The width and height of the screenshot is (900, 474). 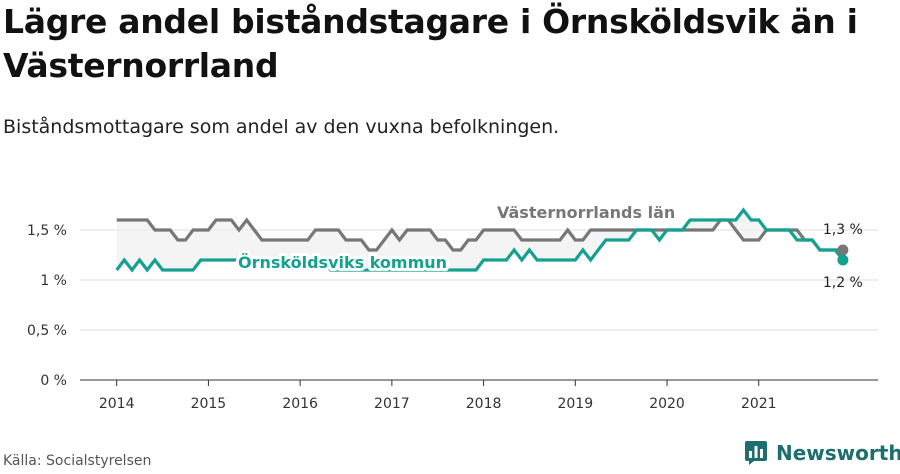 What do you see at coordinates (300, 404) in the screenshot?
I see `x-tick-label: 2016` at bounding box center [300, 404].